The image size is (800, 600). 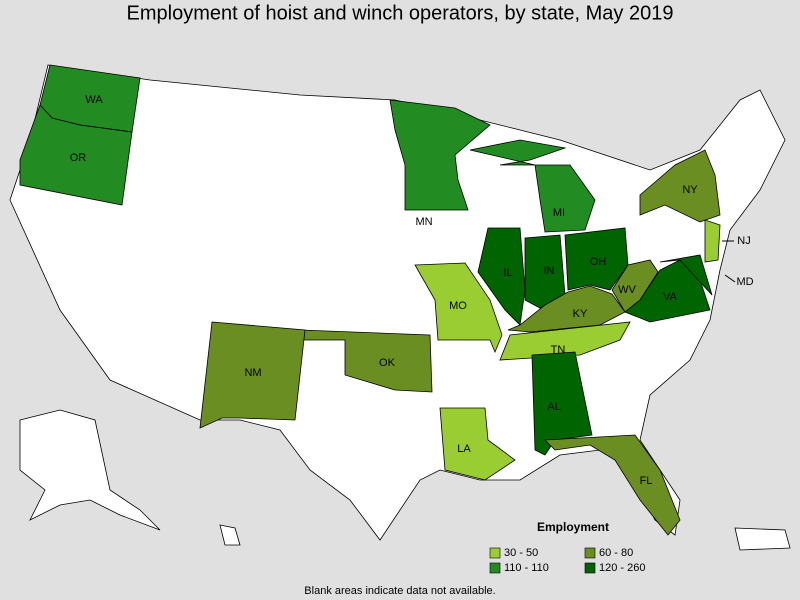 What do you see at coordinates (743, 241) in the screenshot?
I see `state-label: NJ` at bounding box center [743, 241].